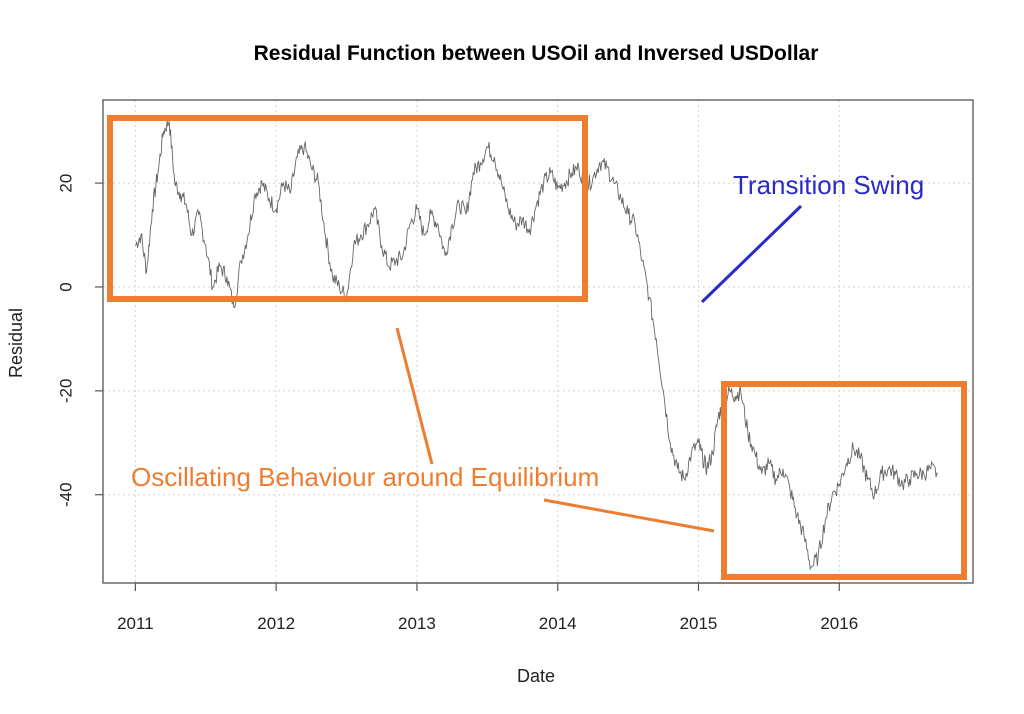 The height and width of the screenshot is (714, 1024). What do you see at coordinates (276, 623) in the screenshot?
I see `x-tick-label: 2012` at bounding box center [276, 623].